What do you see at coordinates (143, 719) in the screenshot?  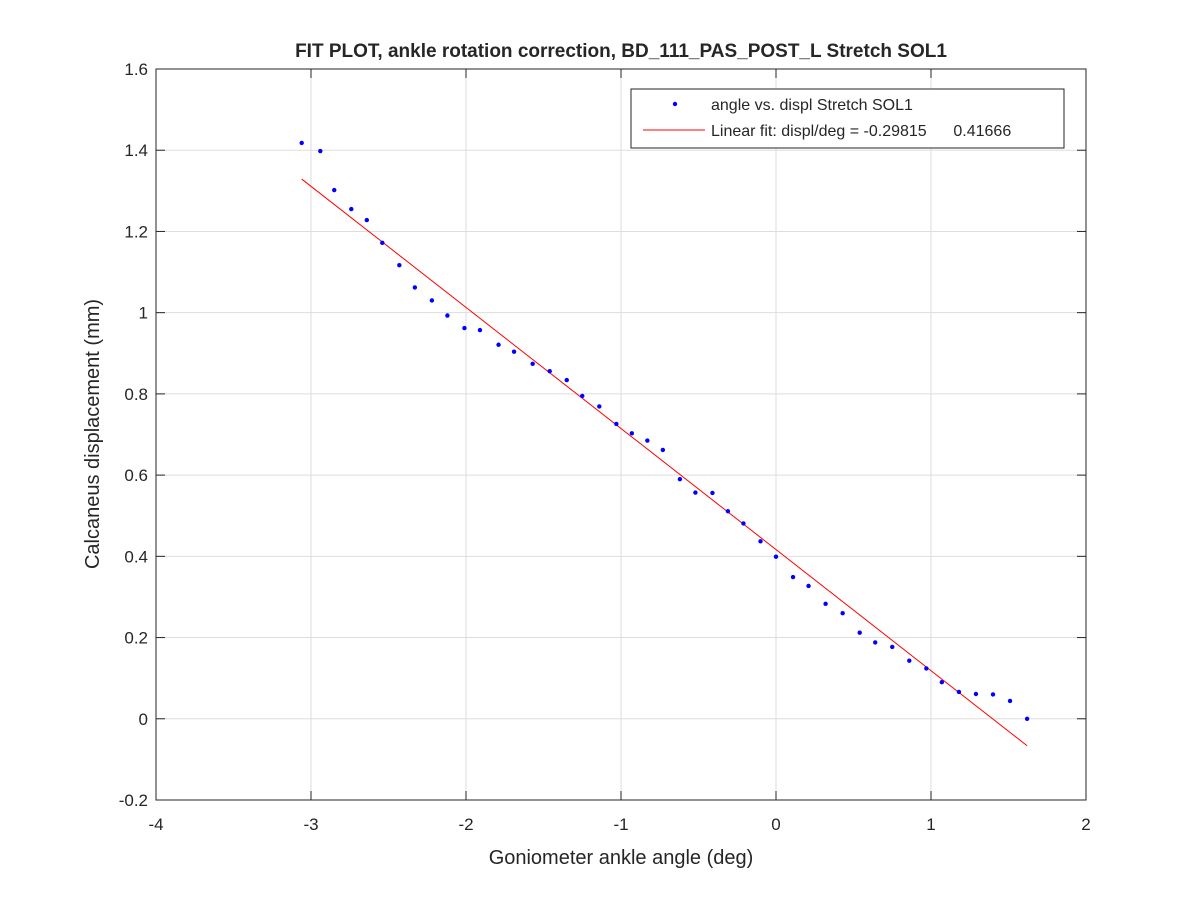 I see `y-tick-label: 0` at bounding box center [143, 719].